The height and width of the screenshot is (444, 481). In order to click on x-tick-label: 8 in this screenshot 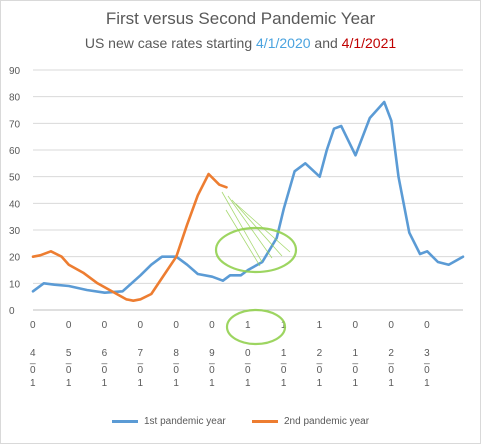, I will do `click(176, 353)`.